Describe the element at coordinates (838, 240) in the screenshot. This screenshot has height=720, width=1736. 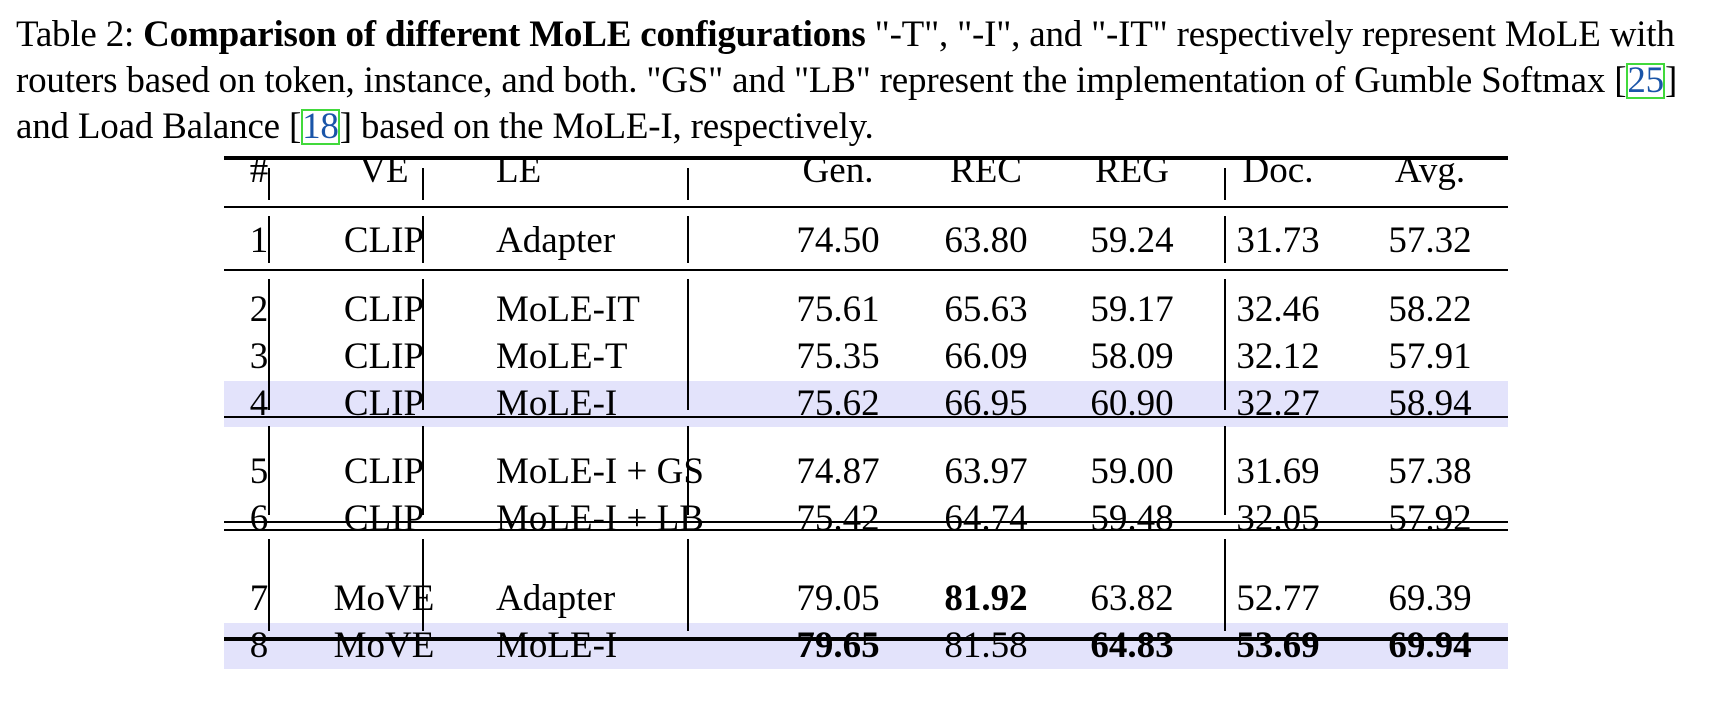
I see `table-cell-gen: 74.50` at that location.